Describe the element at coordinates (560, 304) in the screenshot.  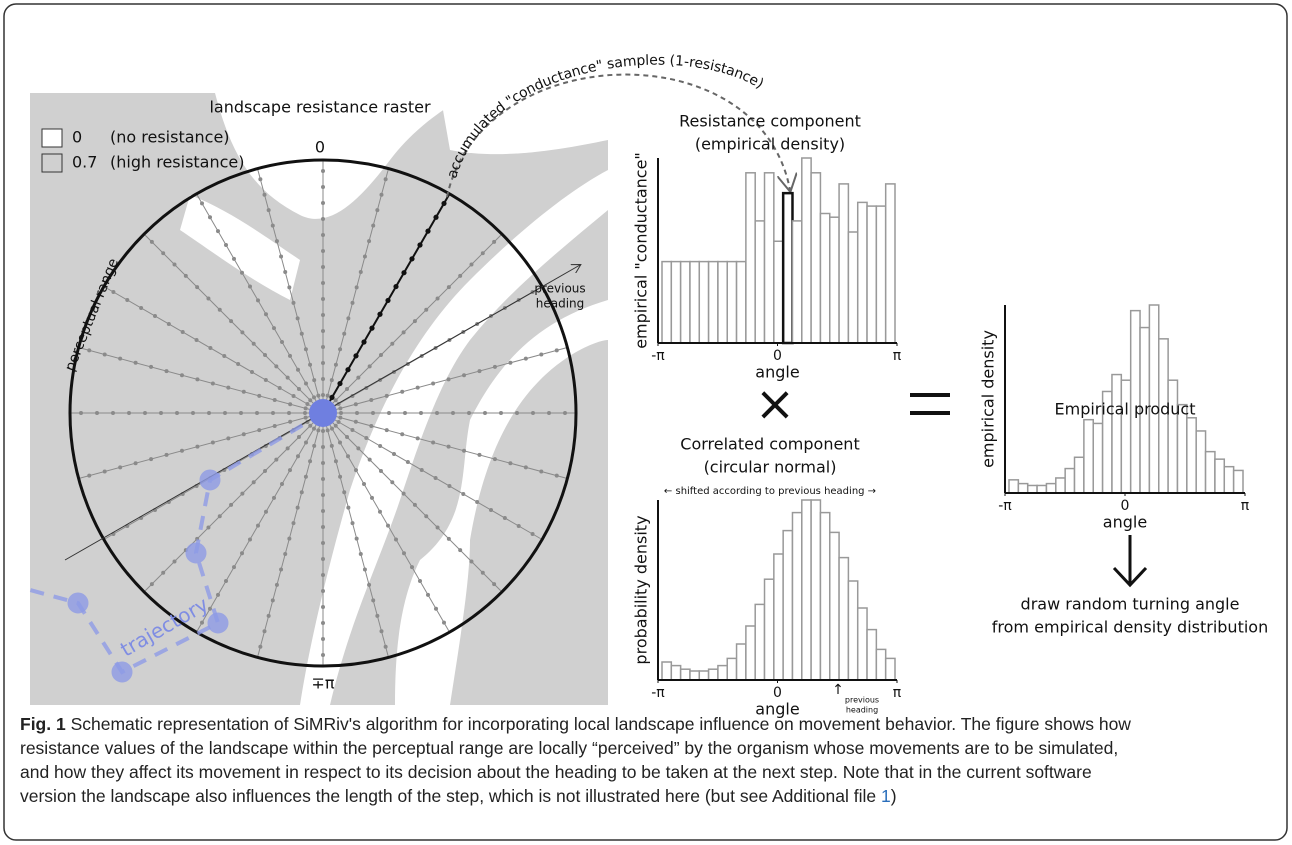
I see `heading-label: heading` at that location.